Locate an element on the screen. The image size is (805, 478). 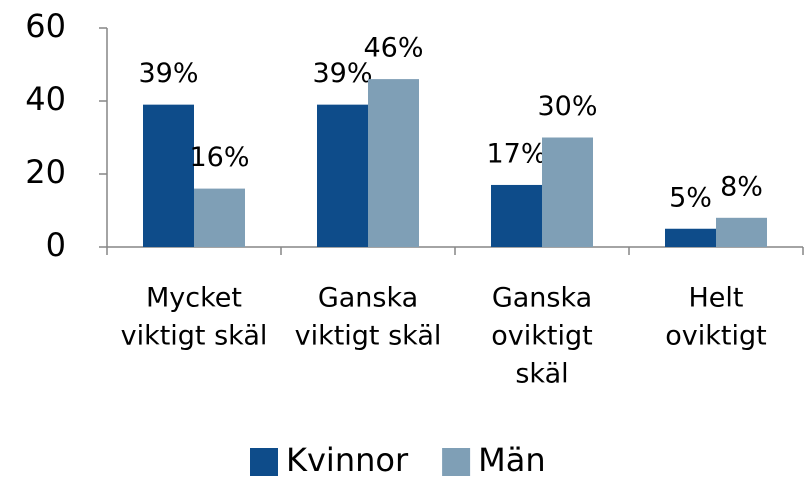
x-tick-label: Helt is located at coordinates (715, 298).